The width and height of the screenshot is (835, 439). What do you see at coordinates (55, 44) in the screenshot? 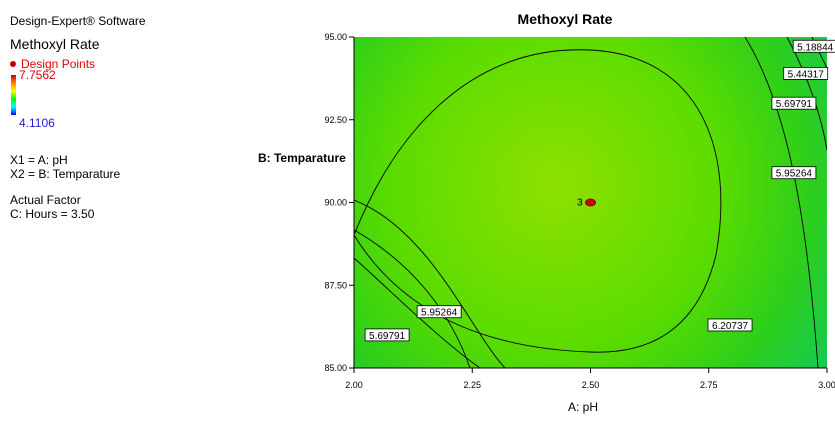
I see `response-name: Methoxyl Rate` at bounding box center [55, 44].